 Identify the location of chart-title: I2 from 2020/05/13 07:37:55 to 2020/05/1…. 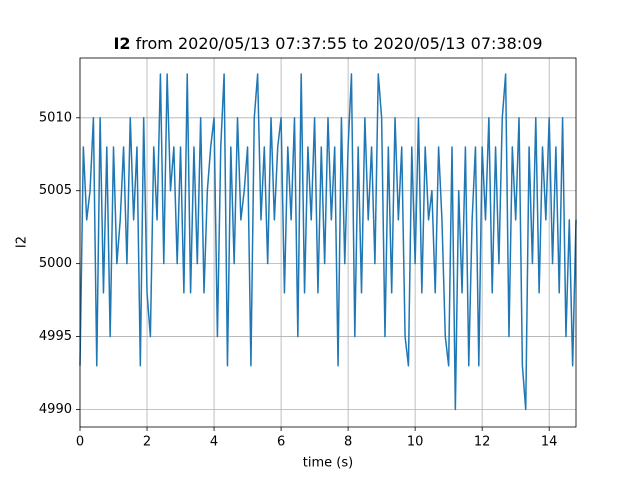
(327, 43).